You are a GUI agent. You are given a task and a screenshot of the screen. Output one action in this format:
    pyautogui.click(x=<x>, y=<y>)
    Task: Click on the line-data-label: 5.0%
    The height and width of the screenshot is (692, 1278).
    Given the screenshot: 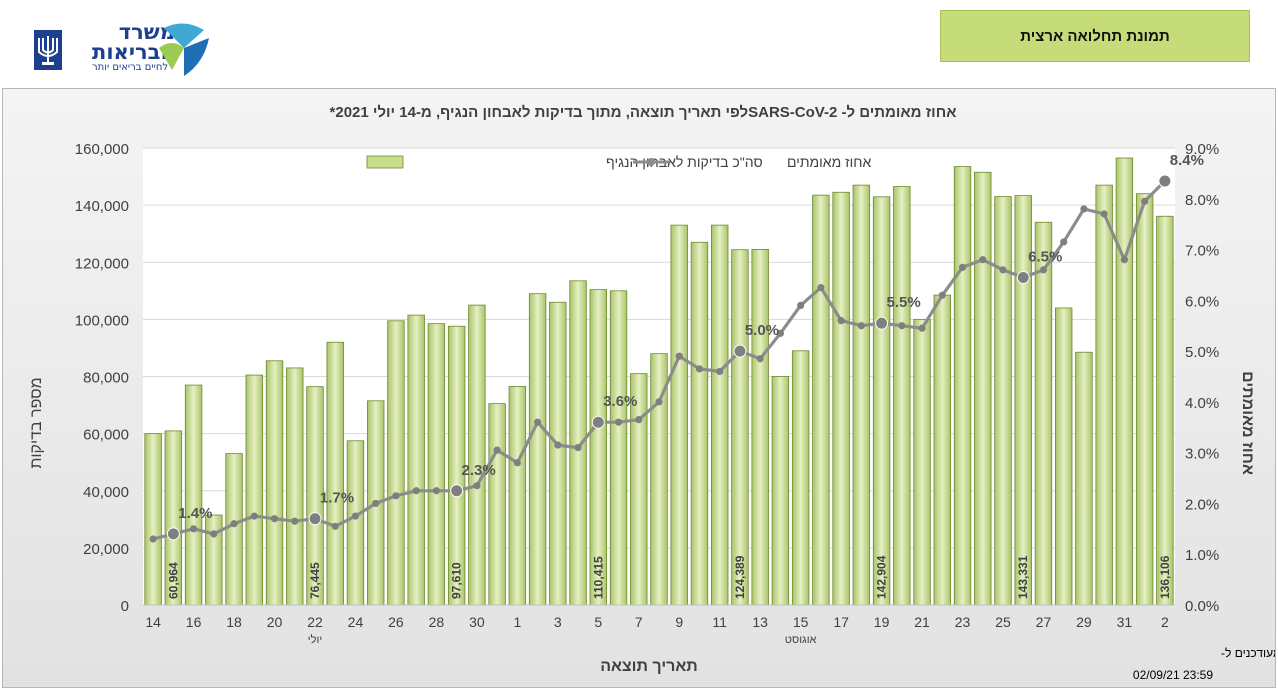 What is the action you would take?
    pyautogui.click(x=762, y=330)
    